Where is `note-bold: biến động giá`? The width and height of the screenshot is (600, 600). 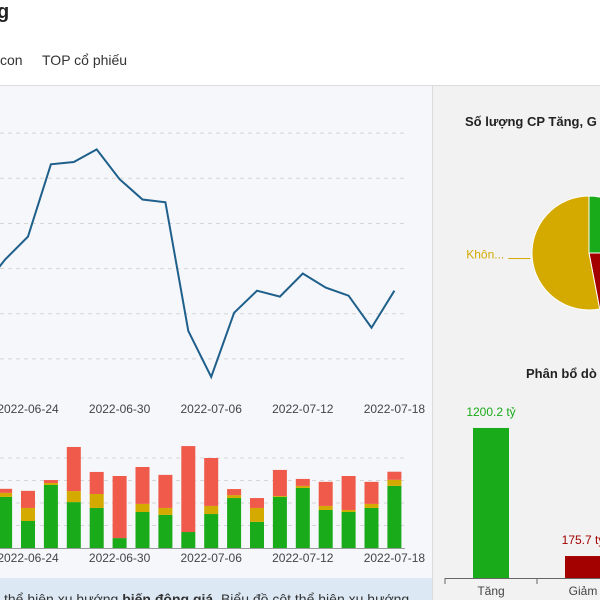
note-bold: biến động giá is located at coordinates (167, 595).